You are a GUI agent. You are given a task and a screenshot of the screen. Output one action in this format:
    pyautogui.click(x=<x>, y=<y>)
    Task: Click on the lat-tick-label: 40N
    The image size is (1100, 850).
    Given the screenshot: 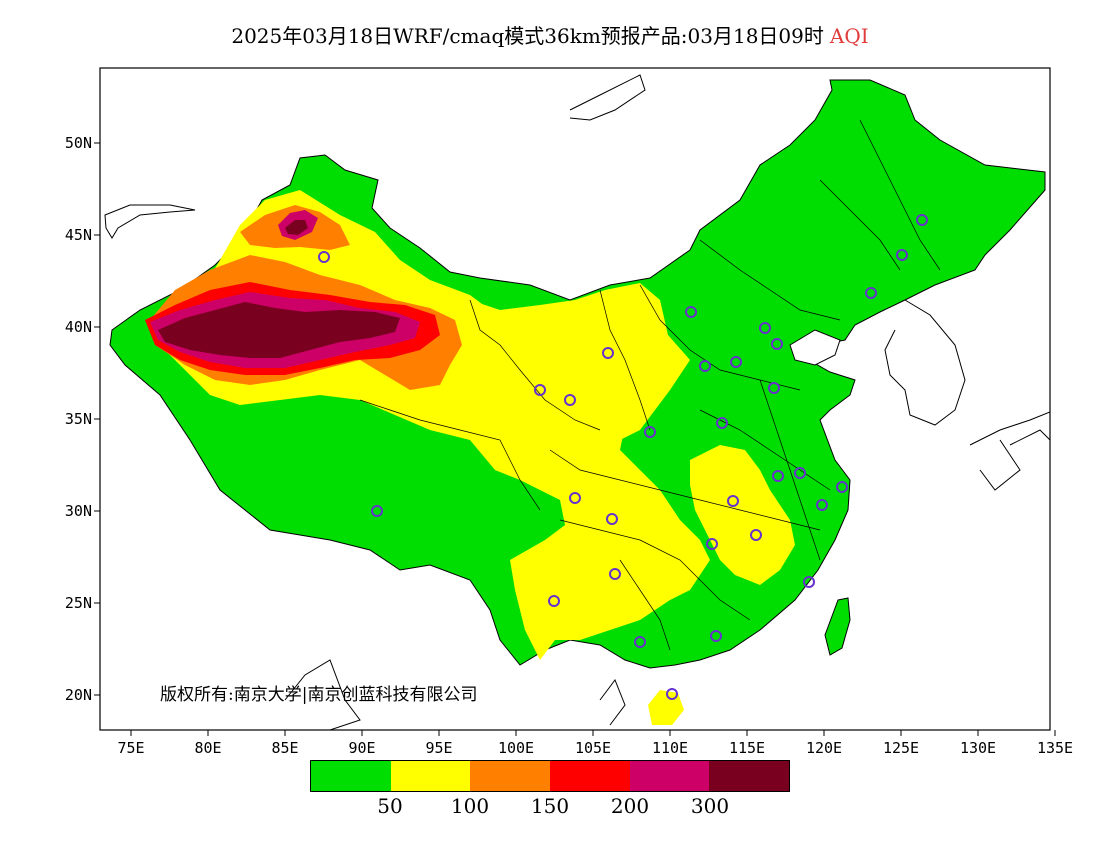 What is the action you would take?
    pyautogui.click(x=78, y=327)
    